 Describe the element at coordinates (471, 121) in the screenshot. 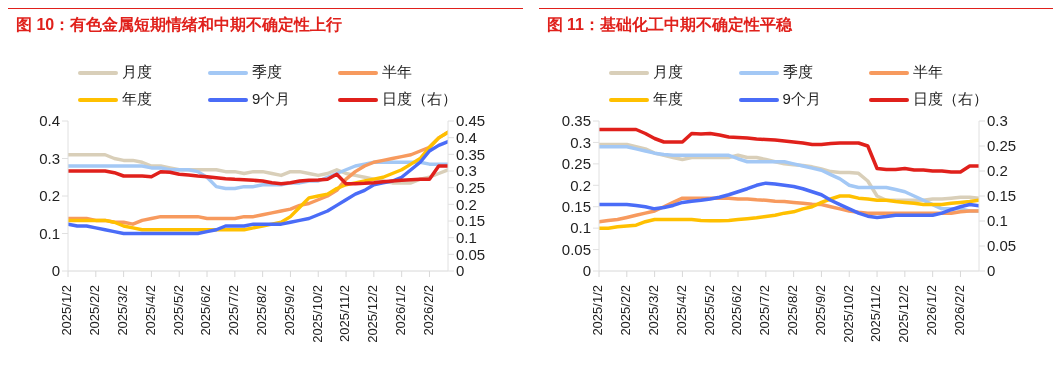

I see `y2-tick-label: 0.45` at that location.